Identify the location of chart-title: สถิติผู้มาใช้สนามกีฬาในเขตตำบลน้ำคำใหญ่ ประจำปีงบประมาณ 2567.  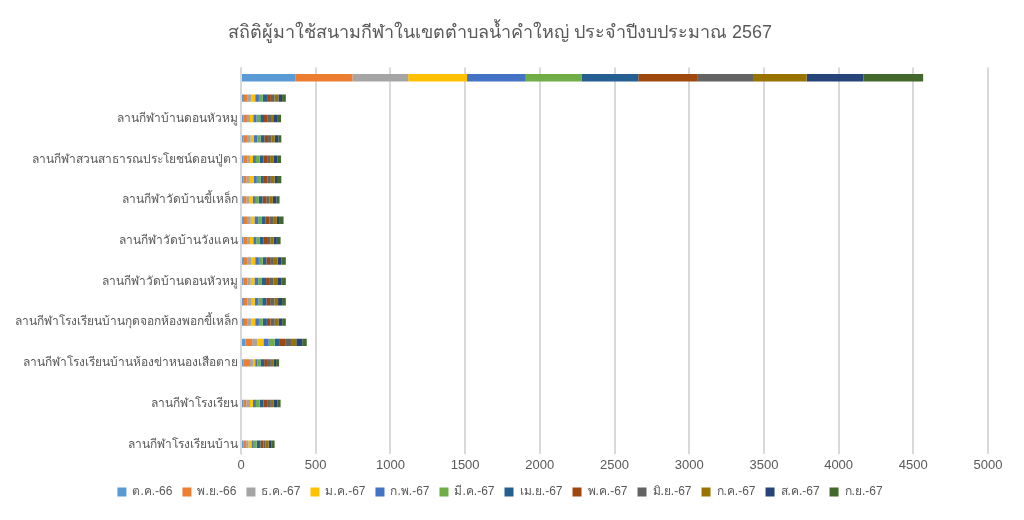
(500, 30).